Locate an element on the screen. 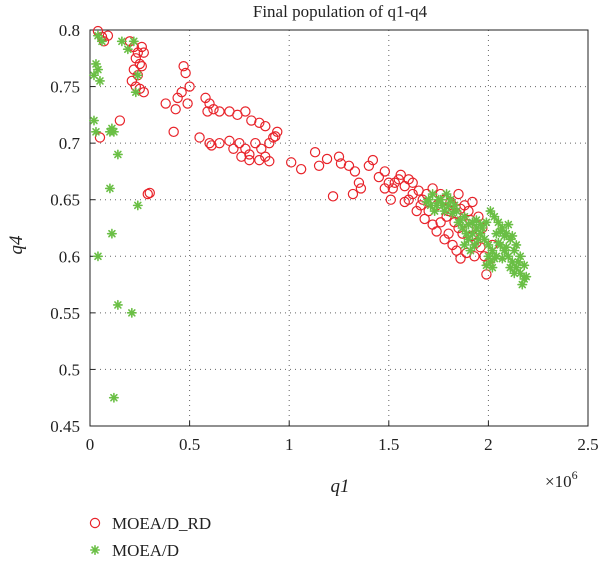  y-tick-label: 0.75 is located at coordinates (65, 87).